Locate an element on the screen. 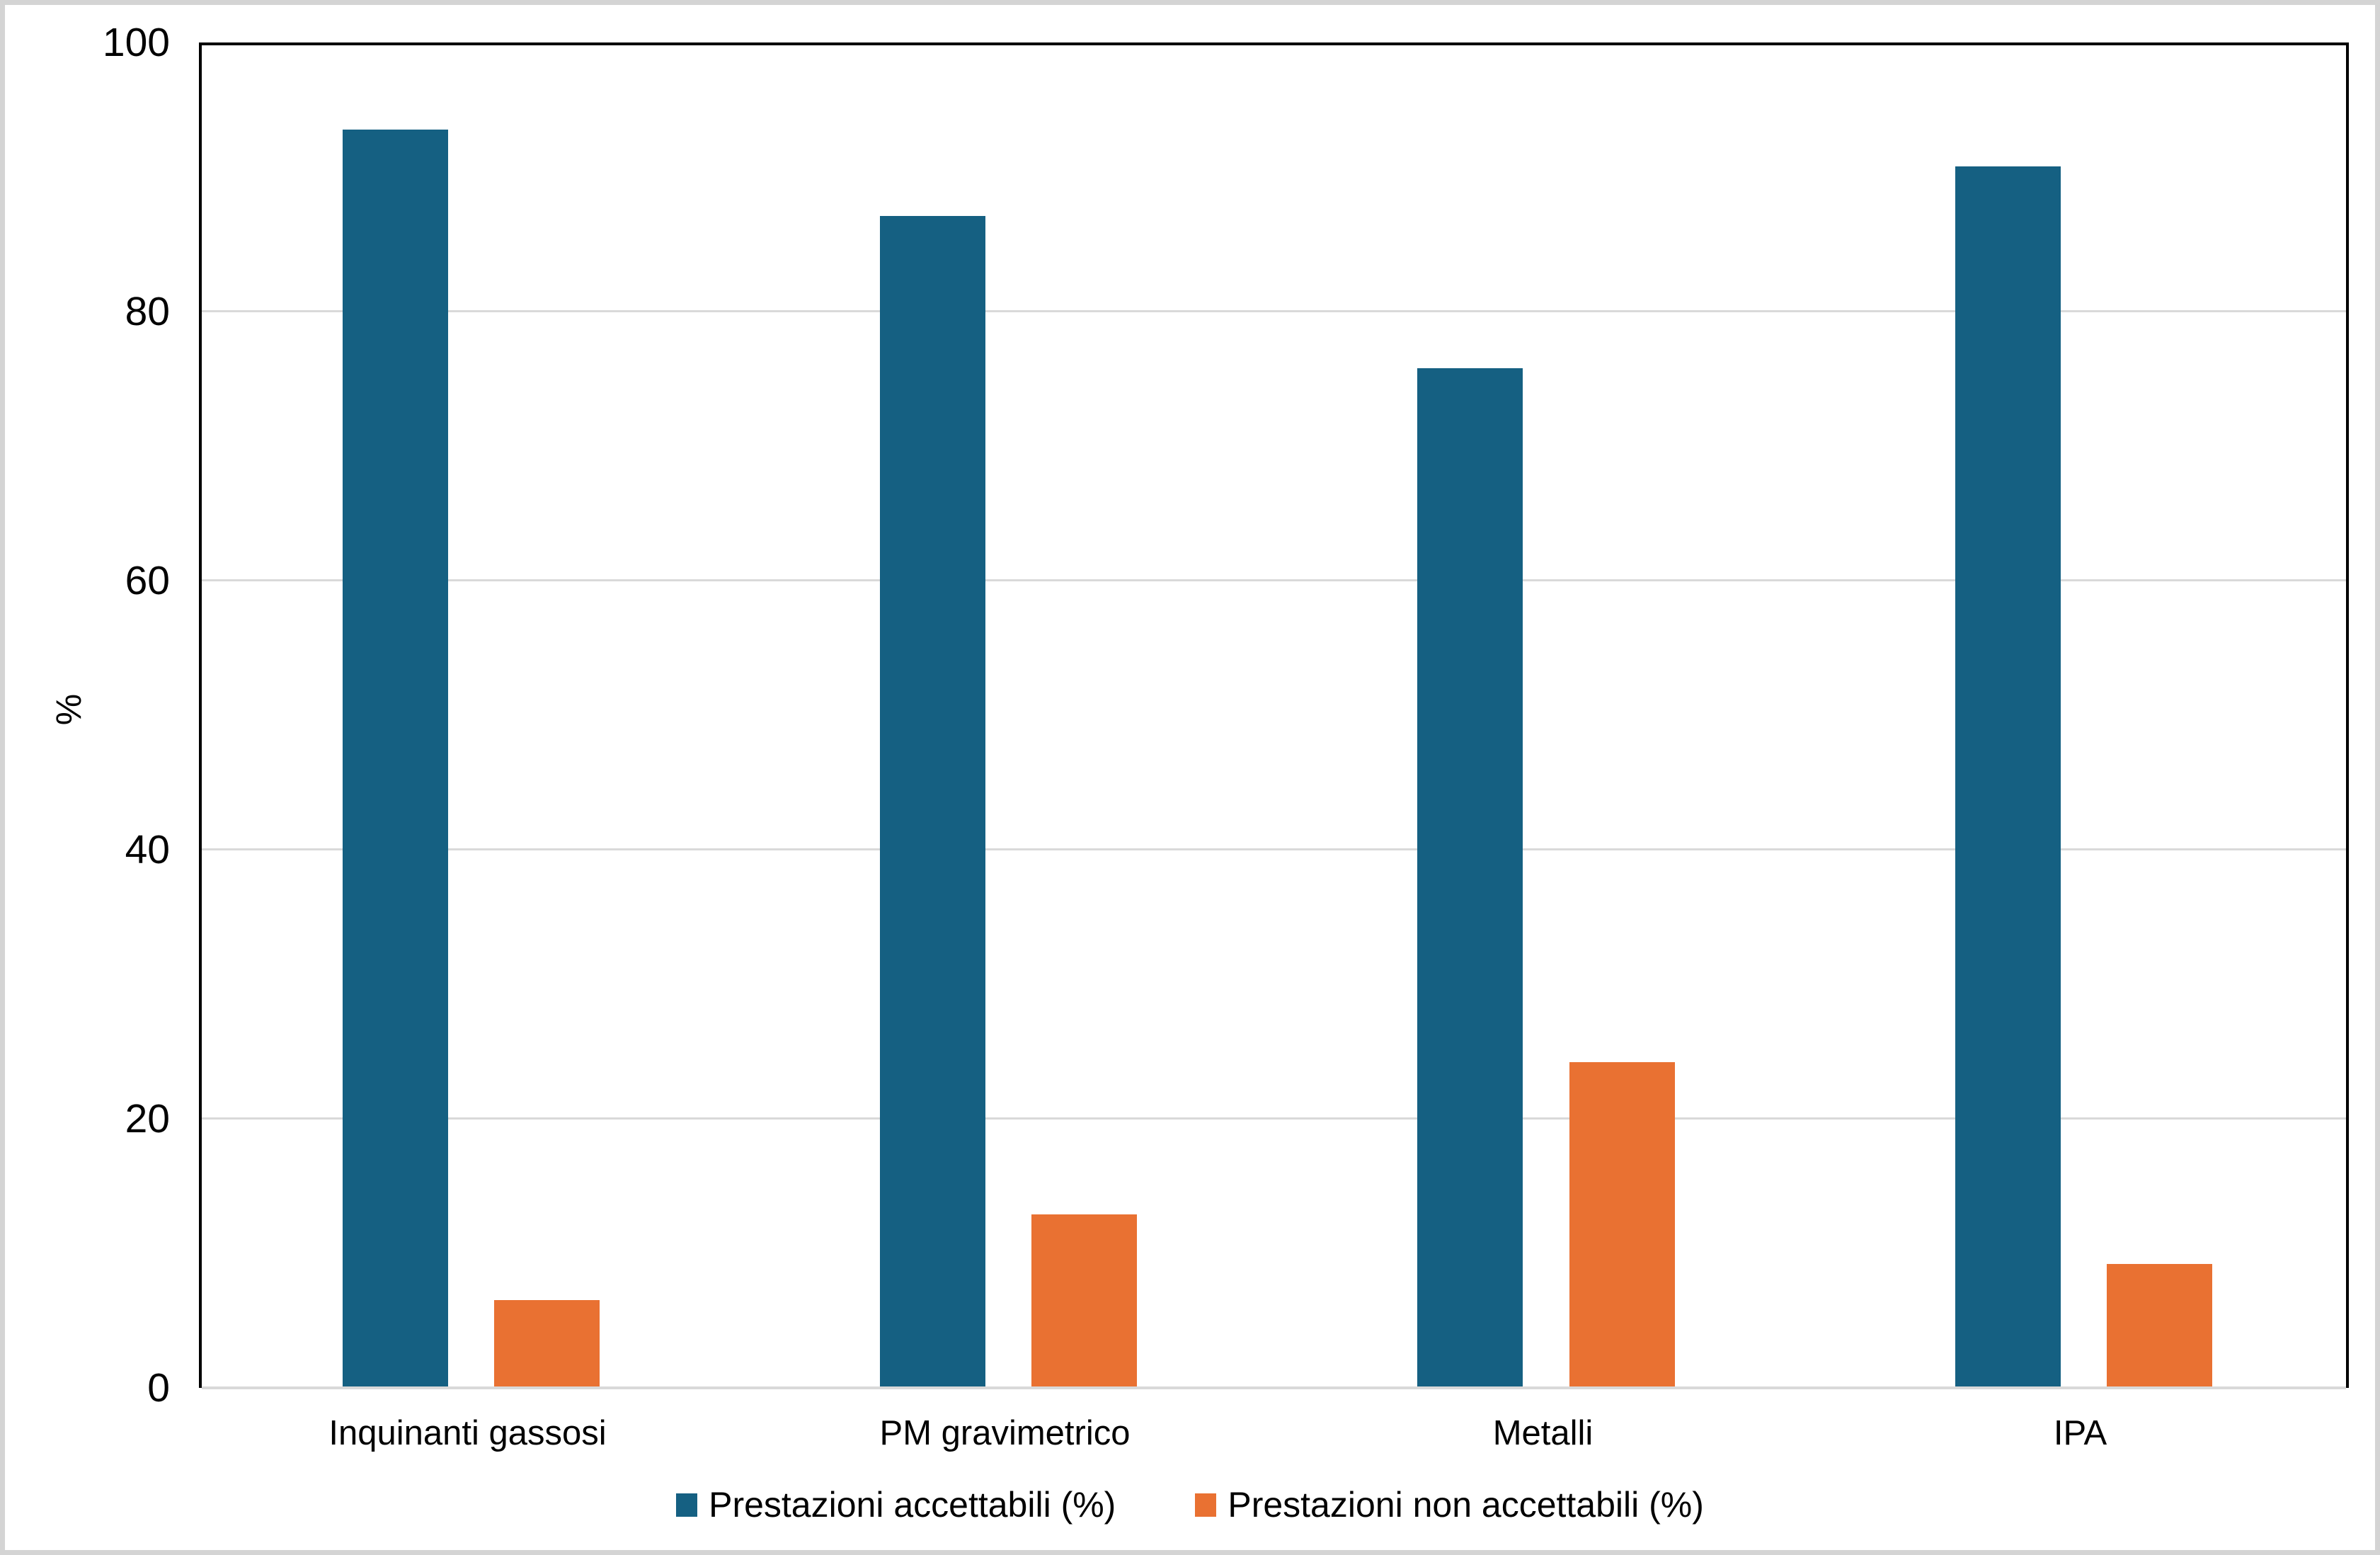 This screenshot has height=1555, width=2380. bar-series1-inquinanti-gassosi is located at coordinates (396, 759).